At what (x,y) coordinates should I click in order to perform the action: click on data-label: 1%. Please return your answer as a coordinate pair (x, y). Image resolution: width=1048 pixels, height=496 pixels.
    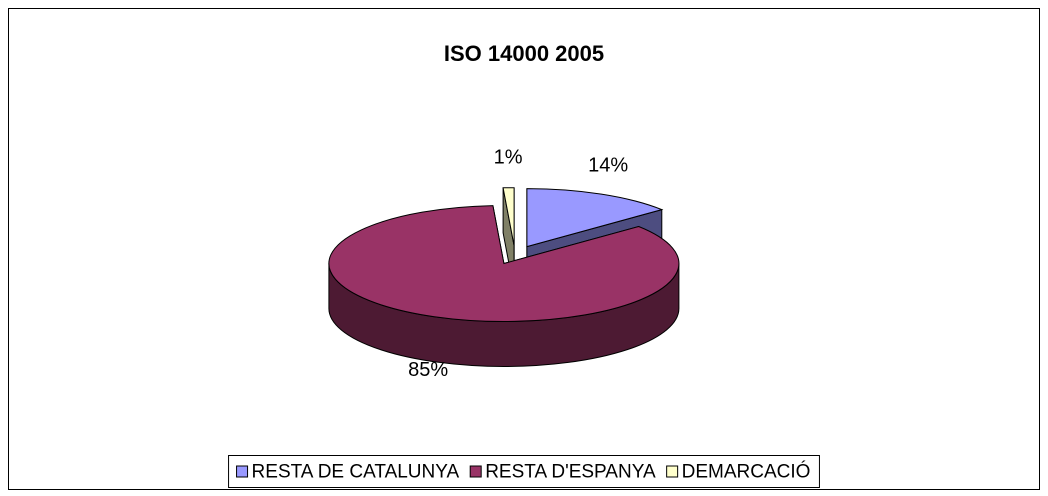
    Looking at the image, I should click on (508, 157).